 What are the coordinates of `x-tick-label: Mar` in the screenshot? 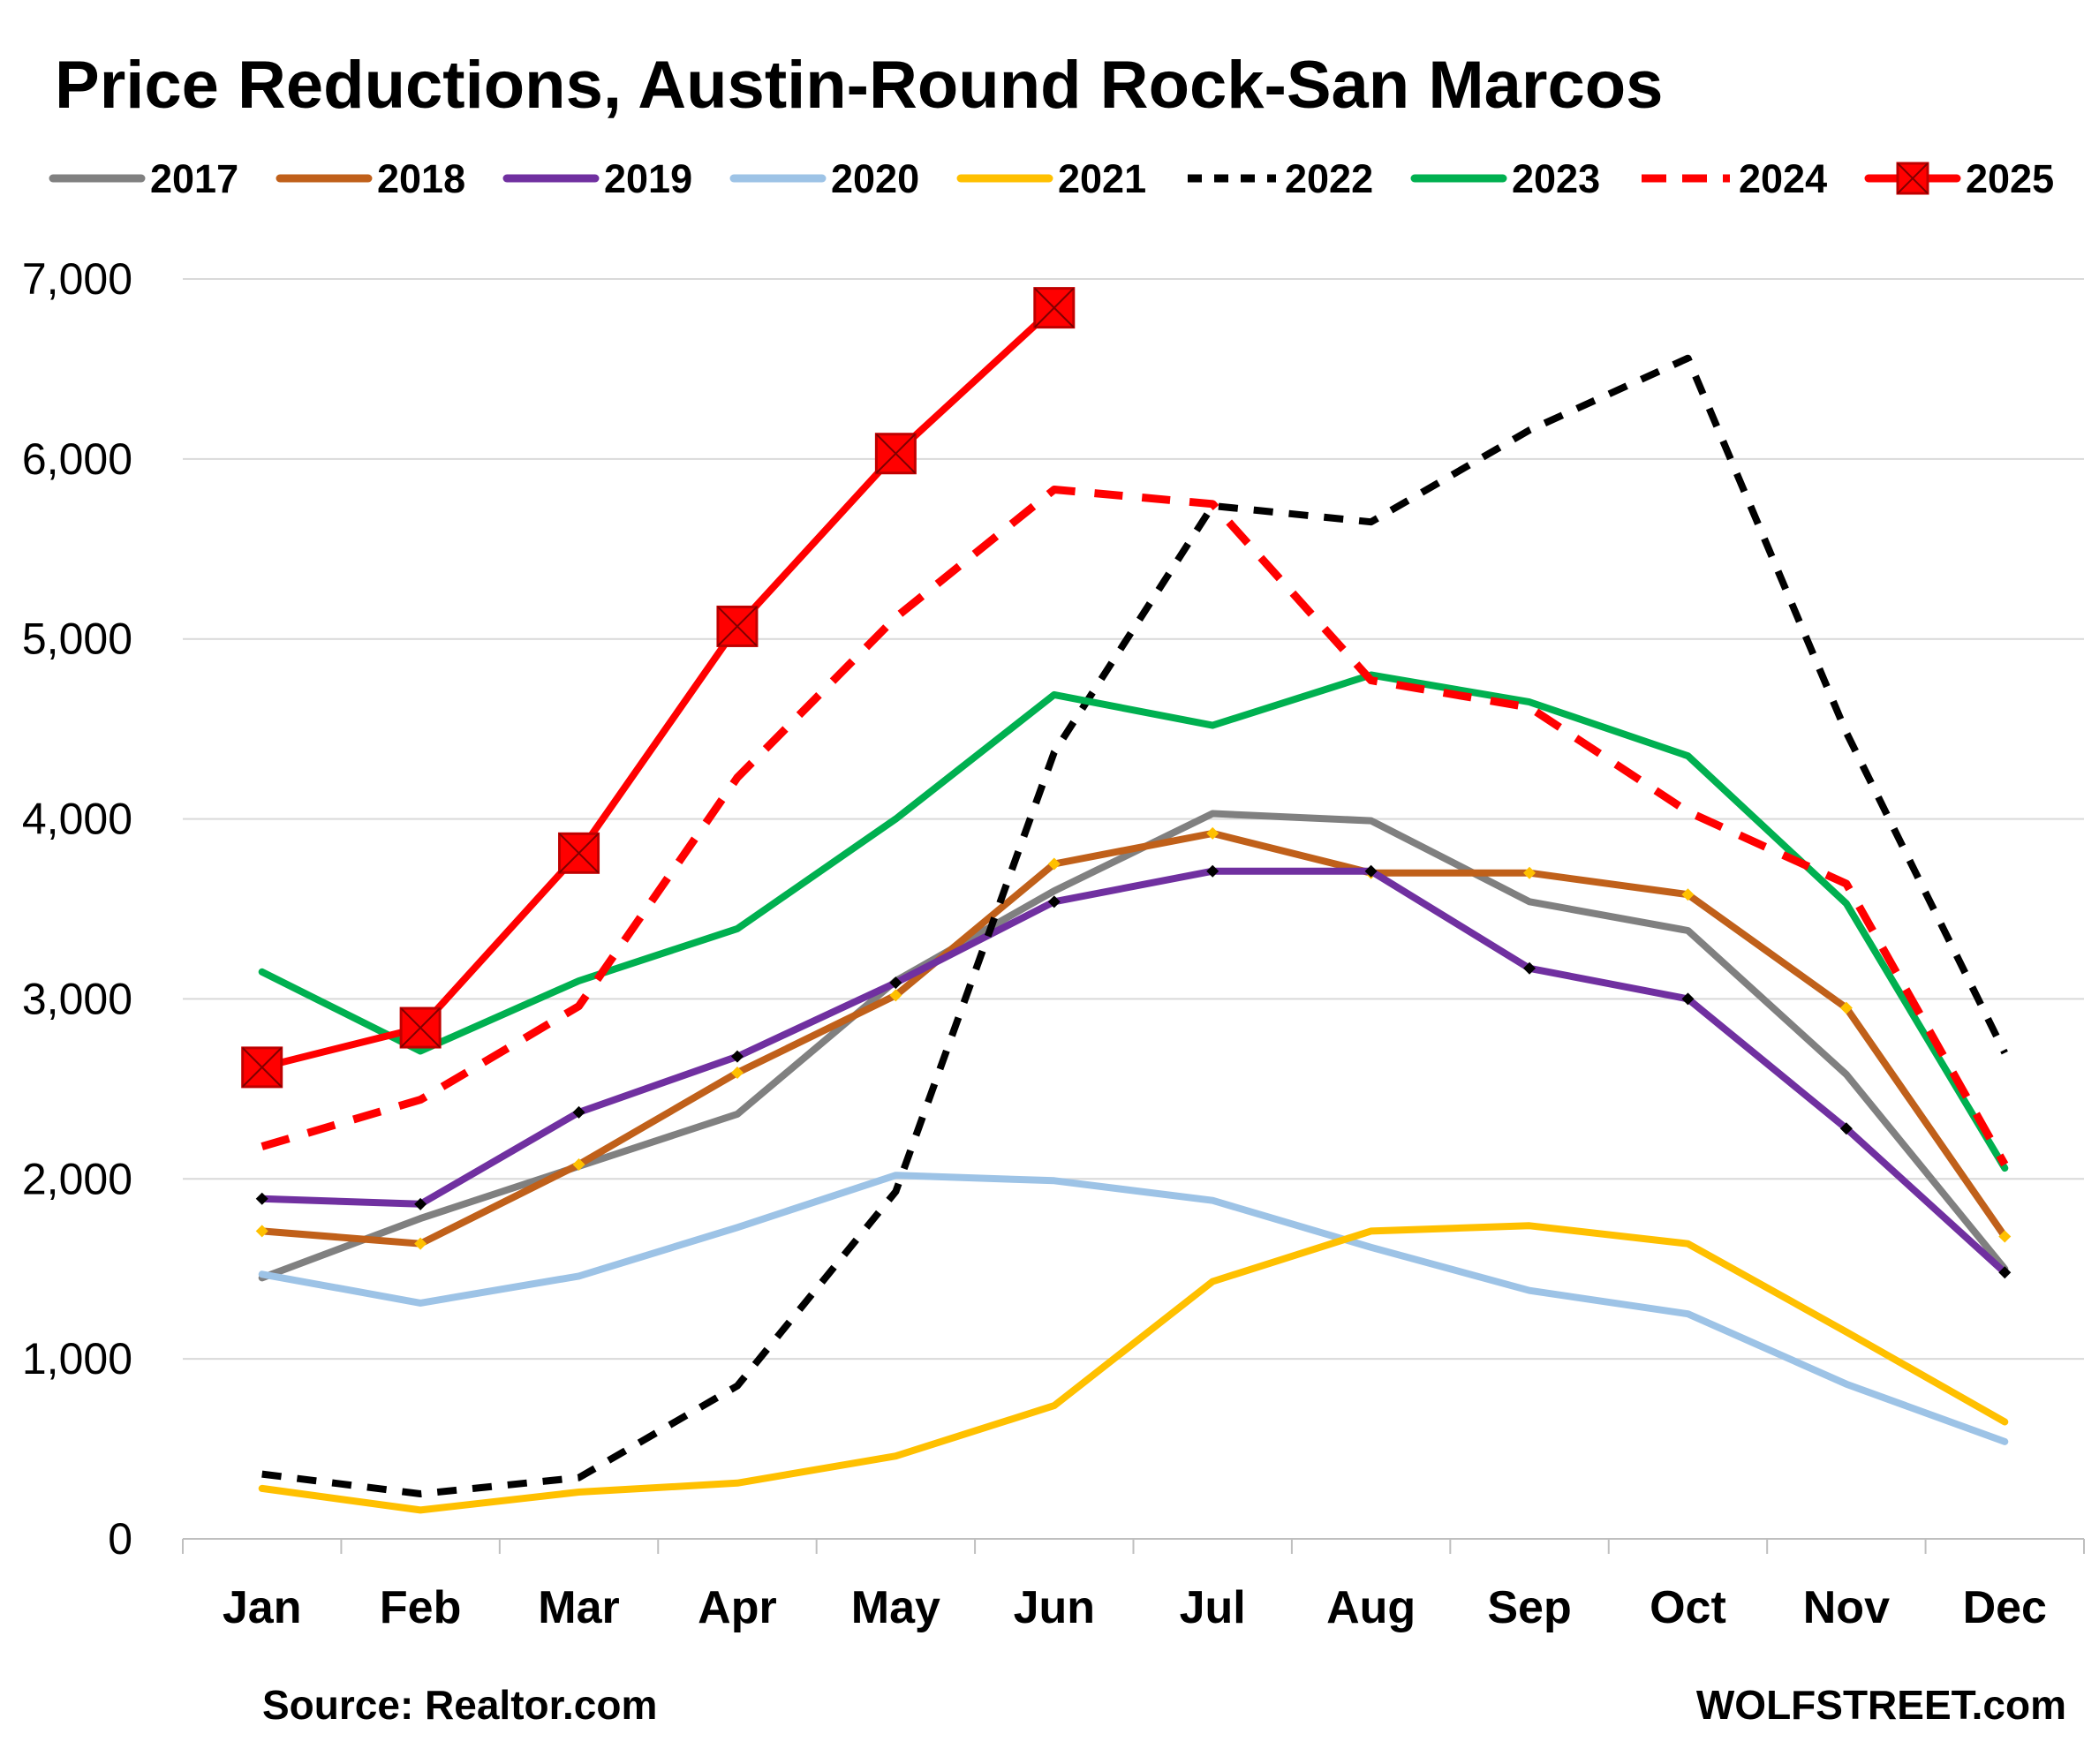 It's located at (578, 1607).